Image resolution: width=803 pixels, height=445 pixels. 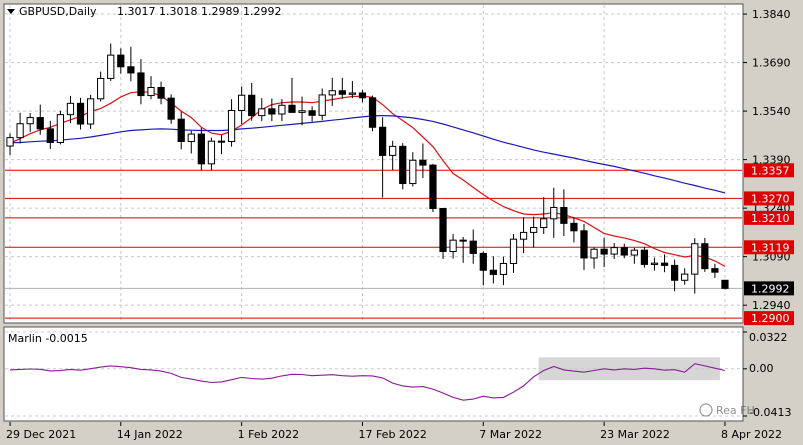 I want to click on current-price-box, so click(x=769, y=288).